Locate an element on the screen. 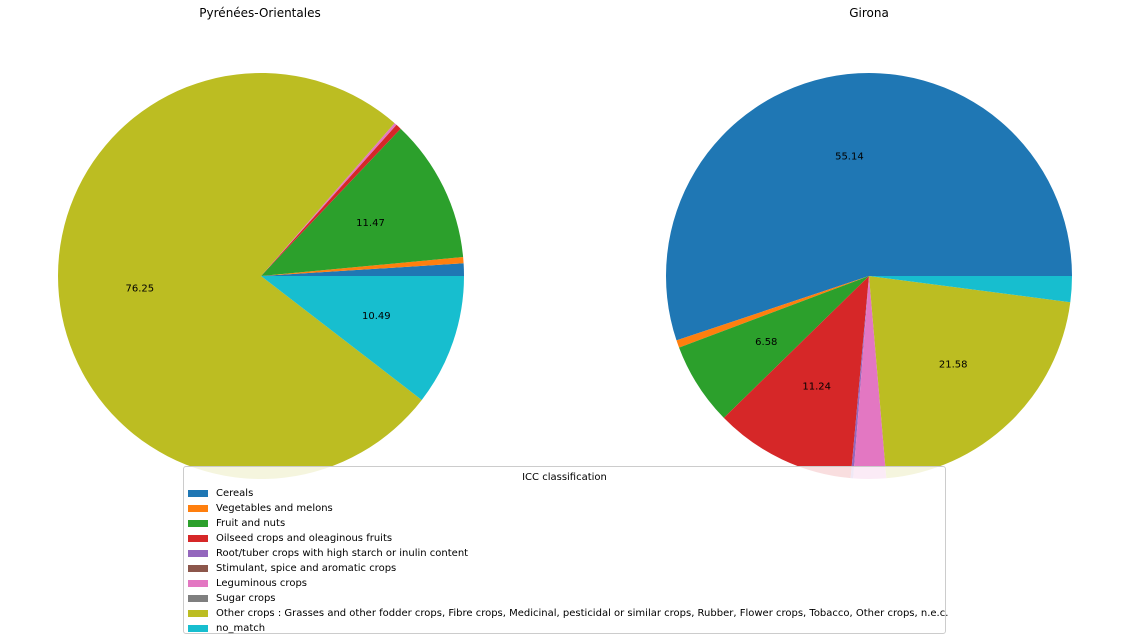 The height and width of the screenshot is (640, 1130). legend-label: Leguminous crops is located at coordinates (262, 583).